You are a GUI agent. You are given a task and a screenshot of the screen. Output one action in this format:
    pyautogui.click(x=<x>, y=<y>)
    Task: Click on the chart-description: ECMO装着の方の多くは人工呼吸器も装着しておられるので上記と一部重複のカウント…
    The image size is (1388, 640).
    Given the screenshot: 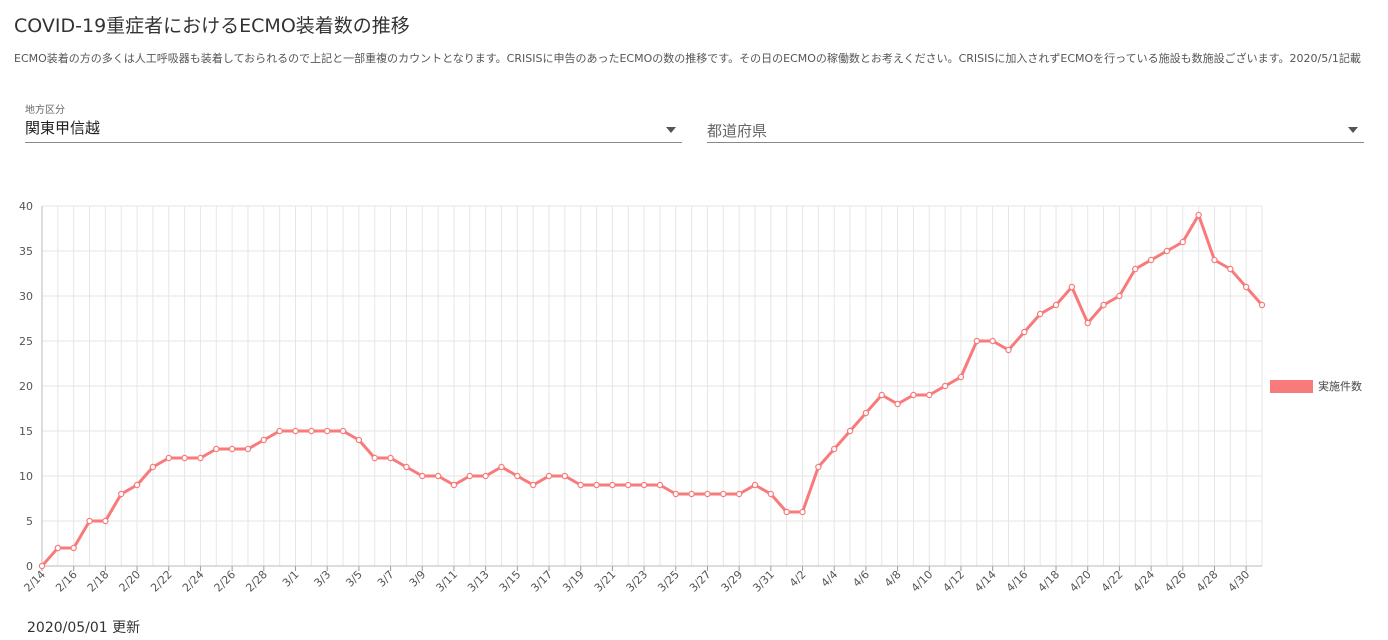 What is the action you would take?
    pyautogui.click(x=687, y=58)
    